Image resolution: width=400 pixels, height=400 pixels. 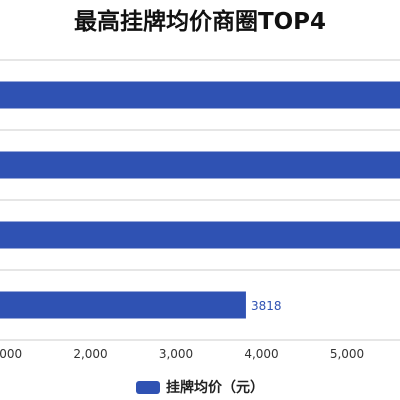 I want to click on x-tick-label: 2,000, so click(x=90, y=354).